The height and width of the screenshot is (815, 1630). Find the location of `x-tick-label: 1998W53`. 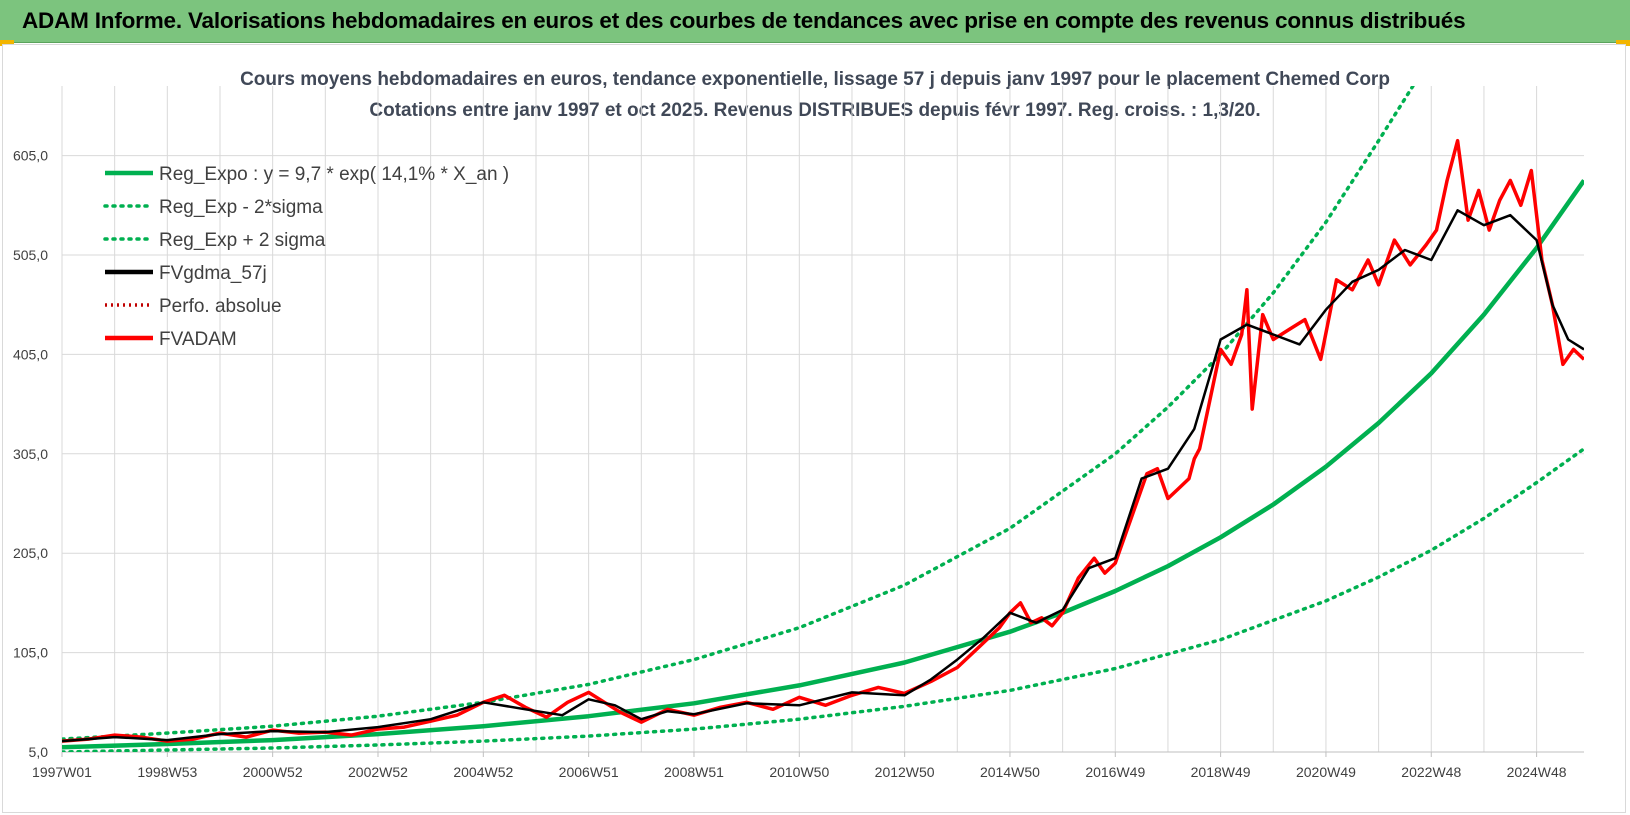

x-tick-label: 1998W53 is located at coordinates (167, 772).